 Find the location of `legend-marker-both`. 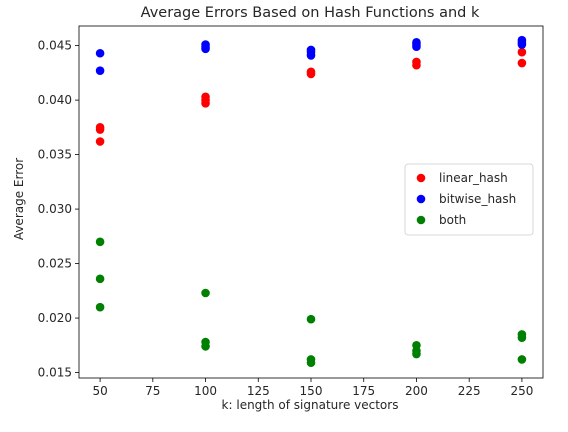

legend-marker-both is located at coordinates (421, 220).